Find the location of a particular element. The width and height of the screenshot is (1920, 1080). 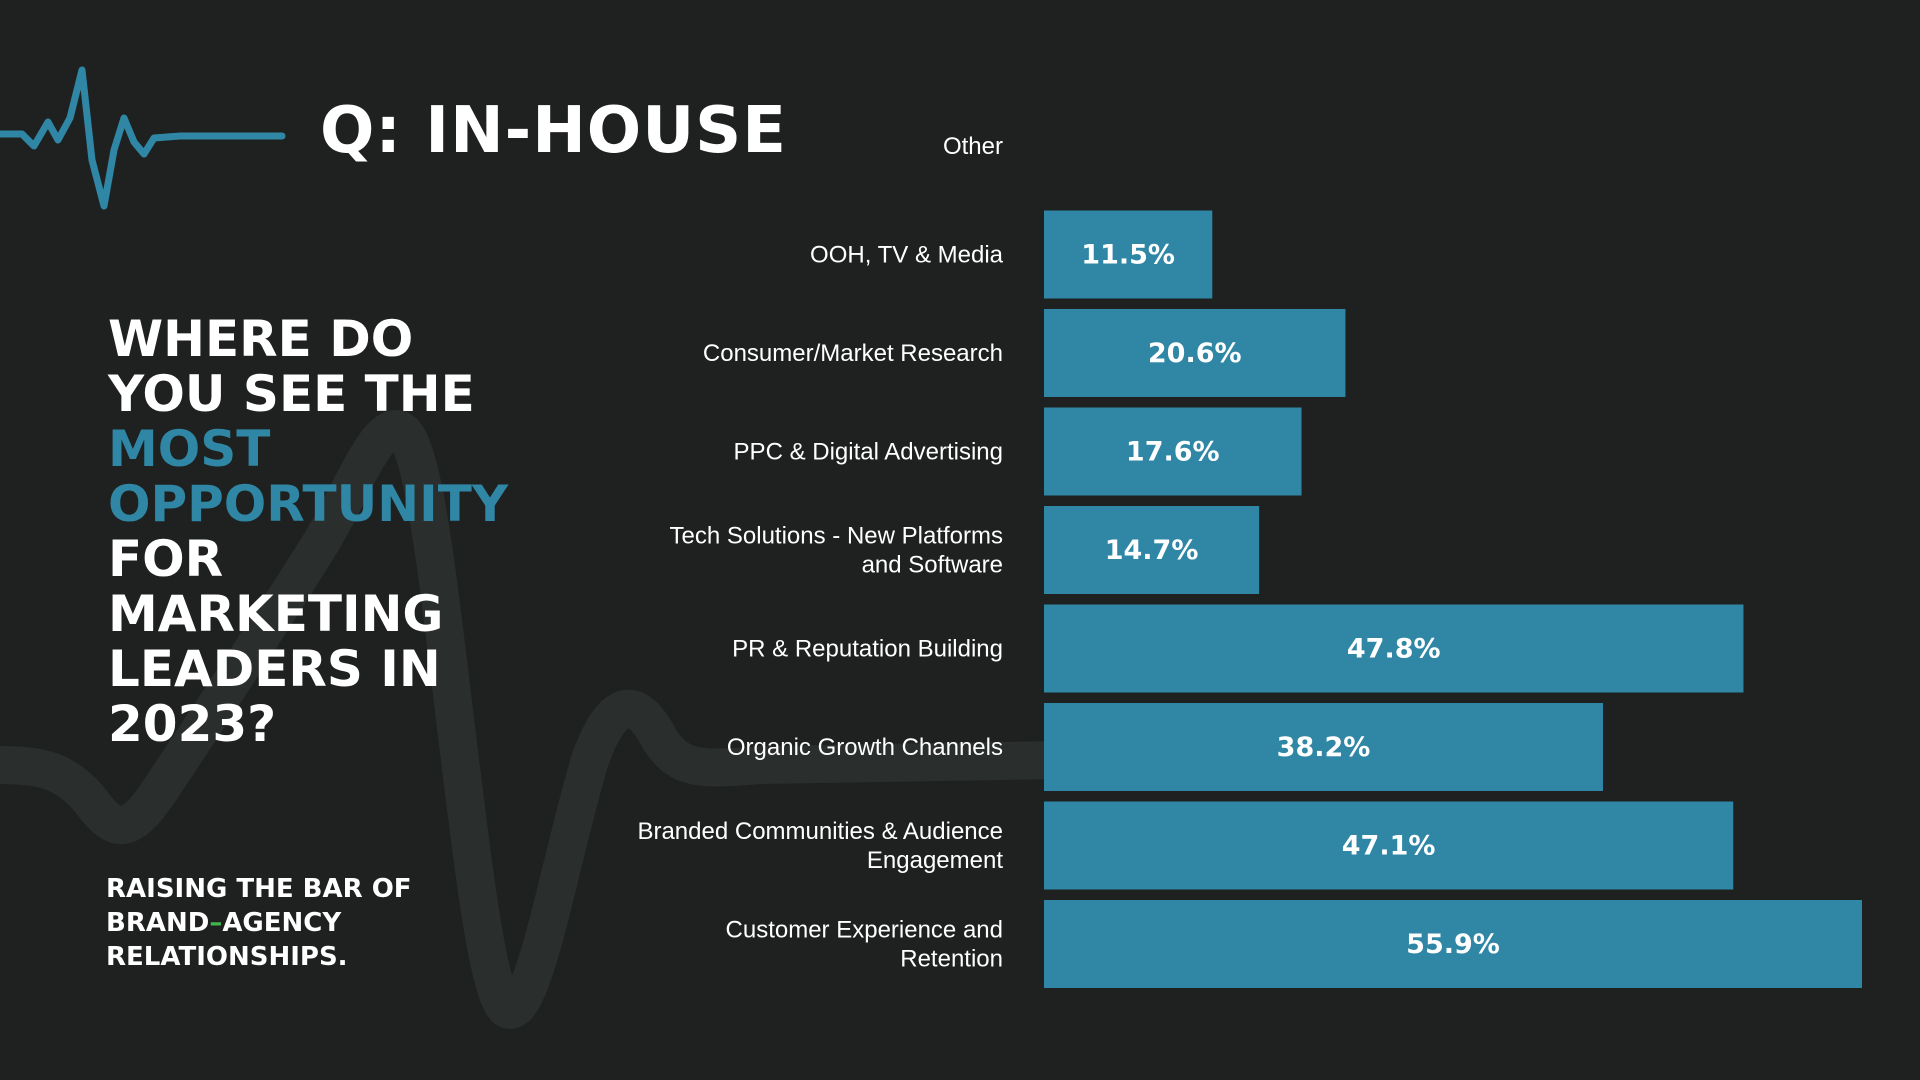

value-label: 55.9% is located at coordinates (1453, 944).